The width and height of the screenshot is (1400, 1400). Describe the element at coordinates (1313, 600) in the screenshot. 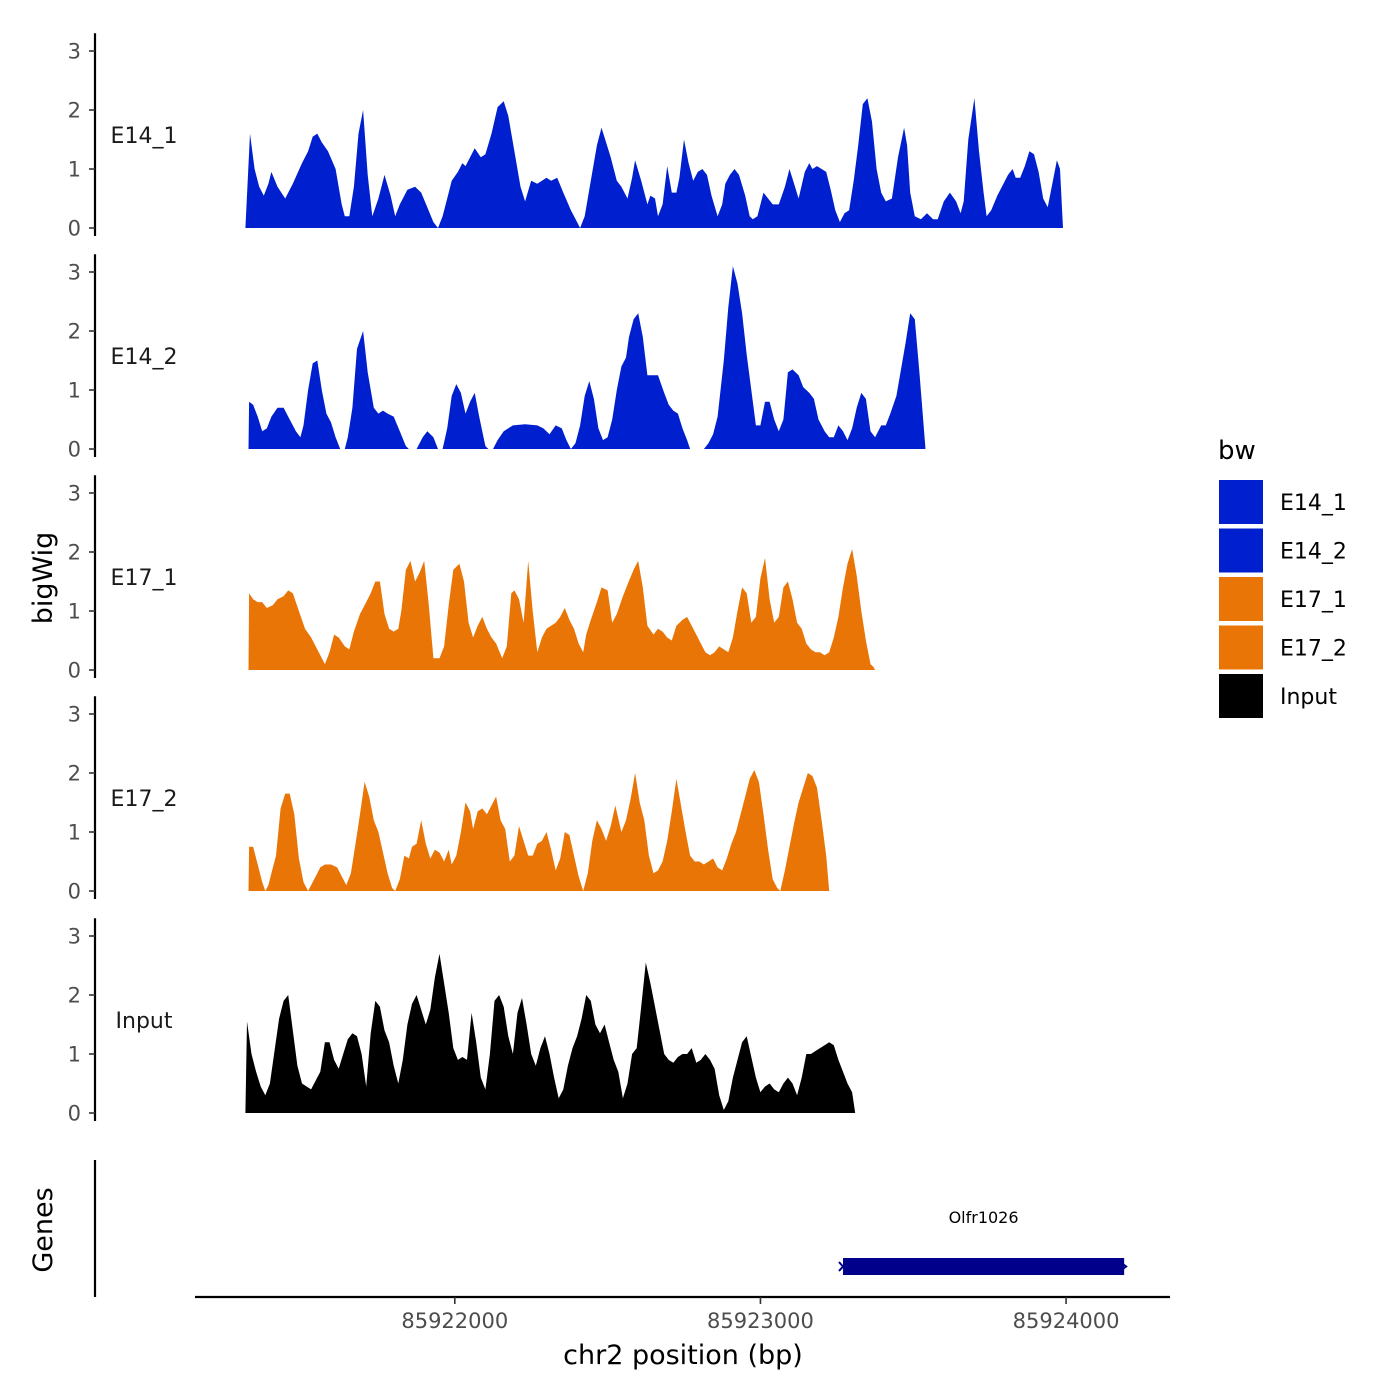

I see `legend-label-e17-1: E17_1` at that location.